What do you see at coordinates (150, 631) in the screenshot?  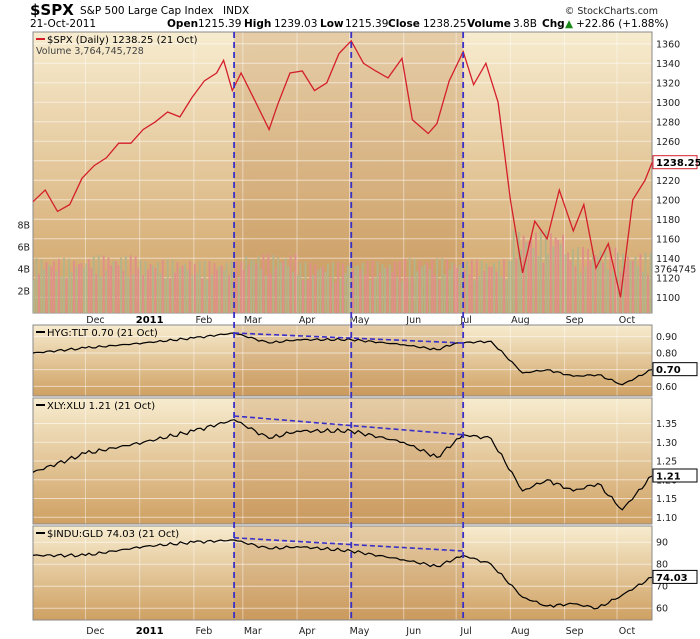 I see `x-tick-label-bottom: 2011` at bounding box center [150, 631].